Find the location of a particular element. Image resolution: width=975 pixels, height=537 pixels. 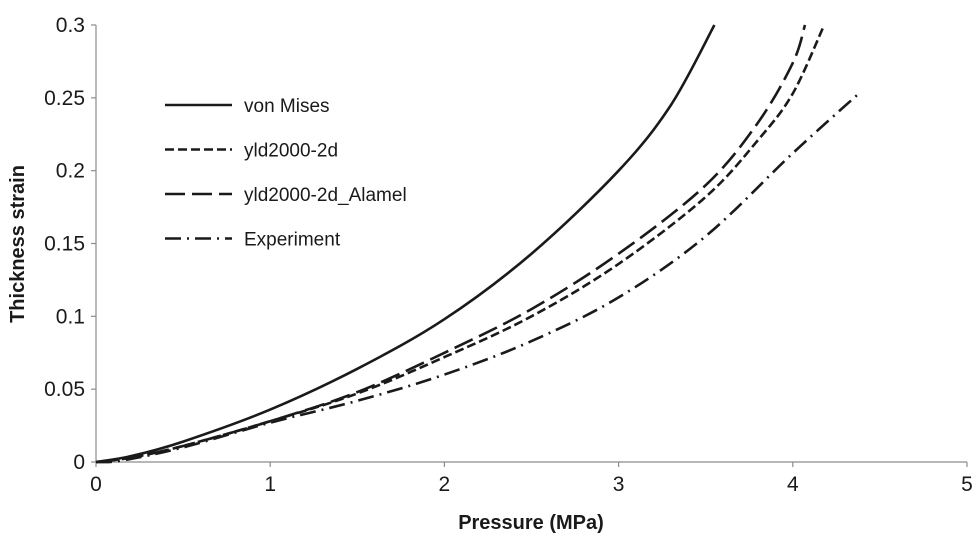

x-axis-title: Pressure (MPa) is located at coordinates (531, 523).